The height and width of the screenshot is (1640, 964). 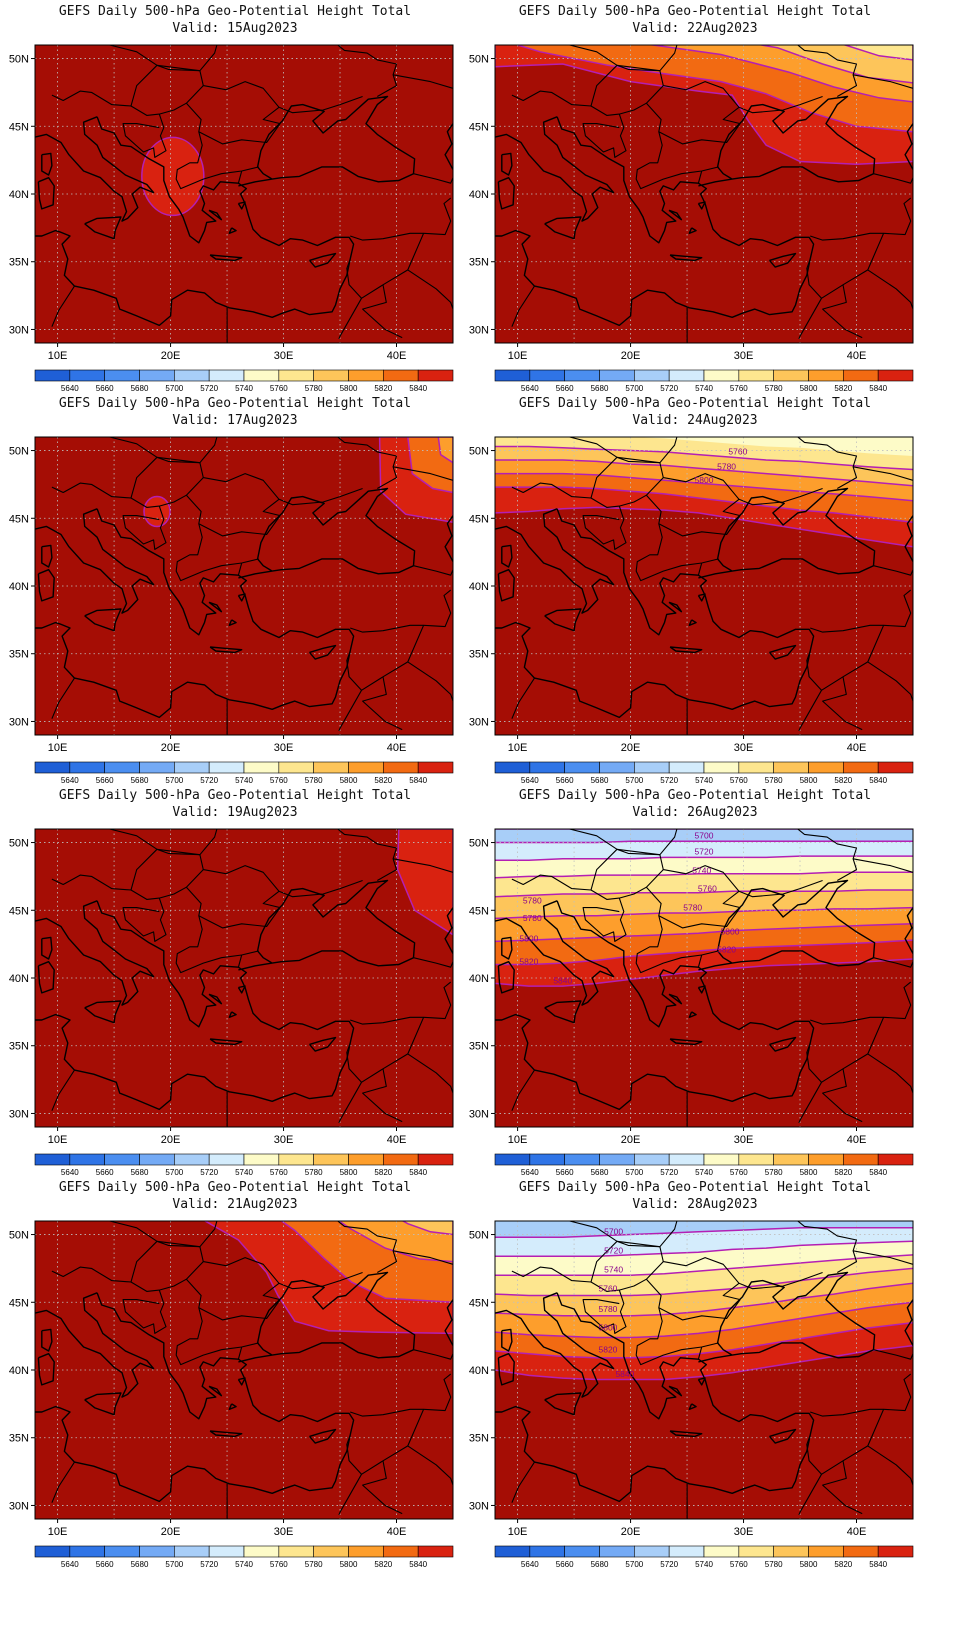 What do you see at coordinates (695, 1204) in the screenshot?
I see `panel-valid-date: Valid: 28Aug2023` at bounding box center [695, 1204].